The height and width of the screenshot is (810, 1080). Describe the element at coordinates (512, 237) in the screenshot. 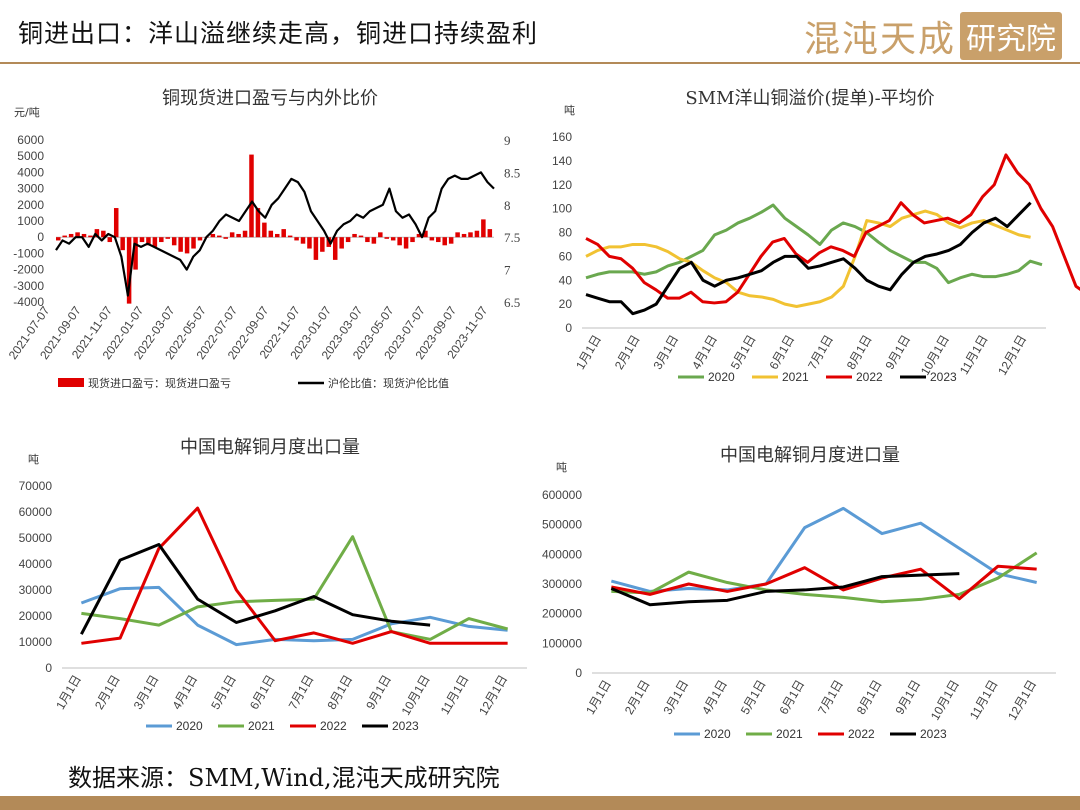

I see `y2-tick-label: 7.5` at that location.